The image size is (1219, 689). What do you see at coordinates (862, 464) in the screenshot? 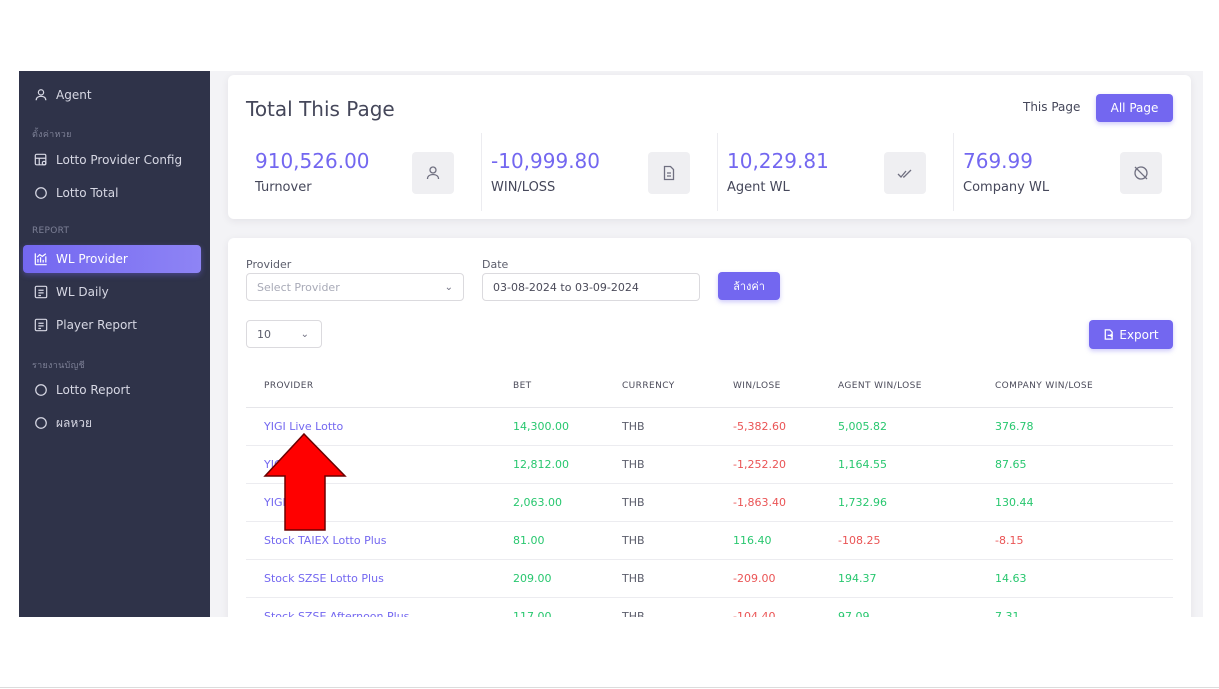
I see `cell-agent-winlose: 1,164.55` at bounding box center [862, 464].